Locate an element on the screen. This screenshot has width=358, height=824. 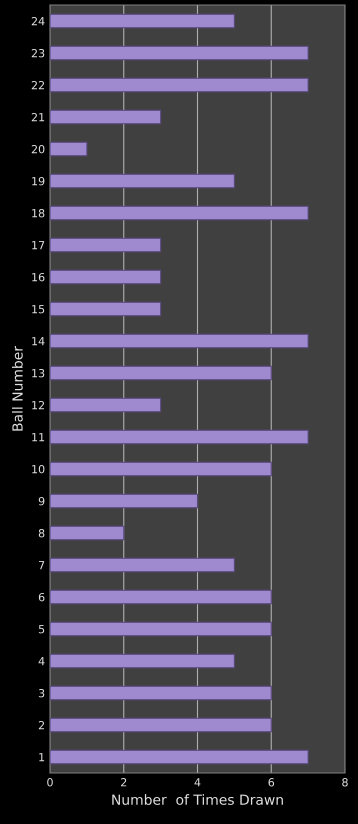
y-tick-label: 2 is located at coordinates (41, 725).